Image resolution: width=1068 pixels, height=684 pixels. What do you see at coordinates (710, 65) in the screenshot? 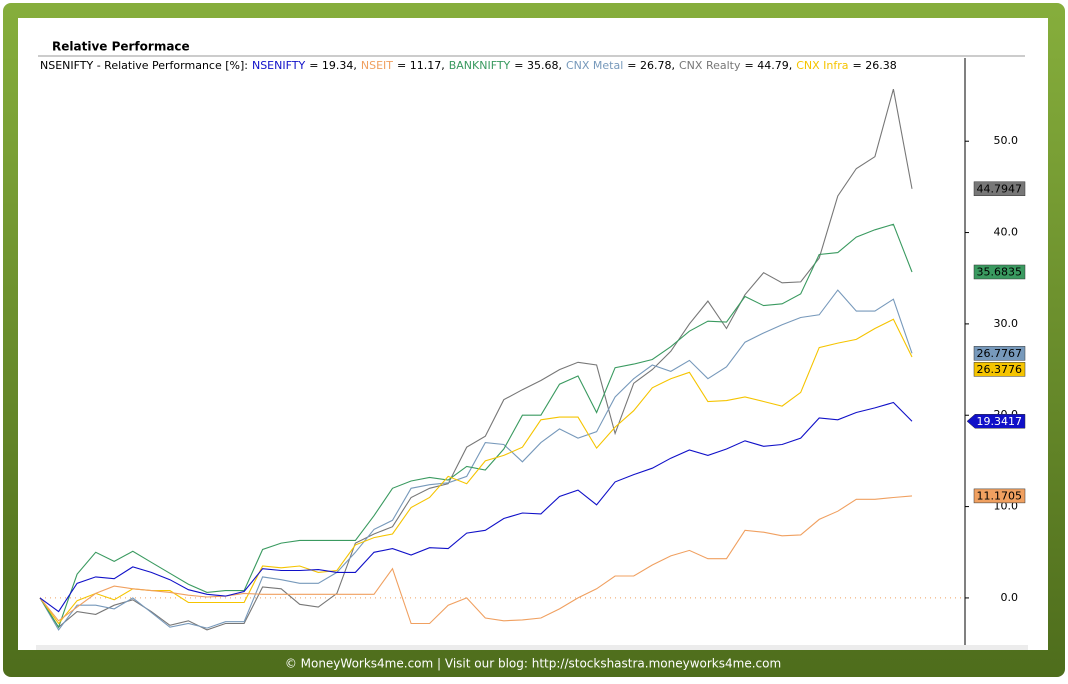
I see `legend-name: CNX Realty` at bounding box center [710, 65].